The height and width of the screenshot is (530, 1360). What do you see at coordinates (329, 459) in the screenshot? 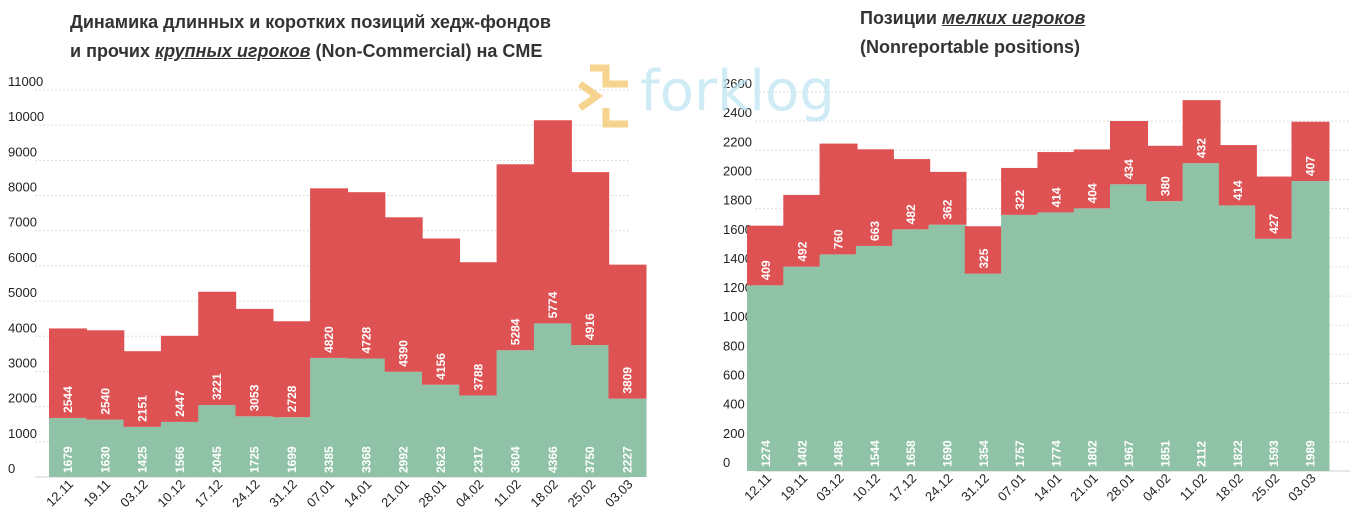
I see `bar-long-label: 3385` at bounding box center [329, 459].